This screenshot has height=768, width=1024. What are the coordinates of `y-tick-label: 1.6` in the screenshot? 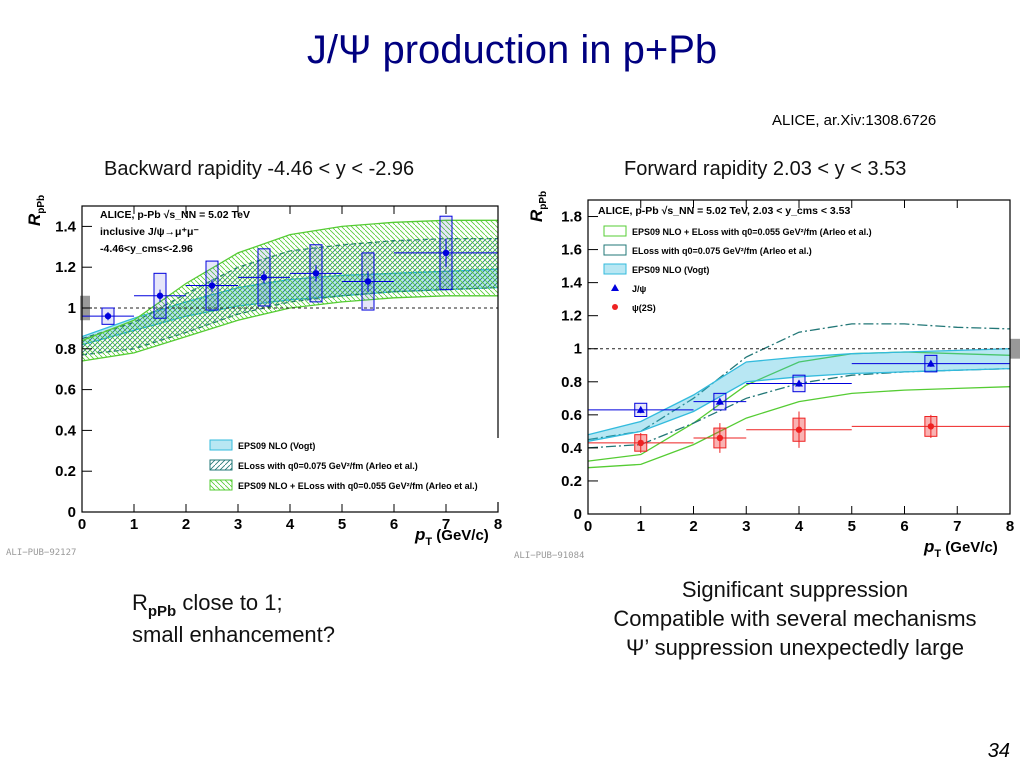 It's located at (571, 250).